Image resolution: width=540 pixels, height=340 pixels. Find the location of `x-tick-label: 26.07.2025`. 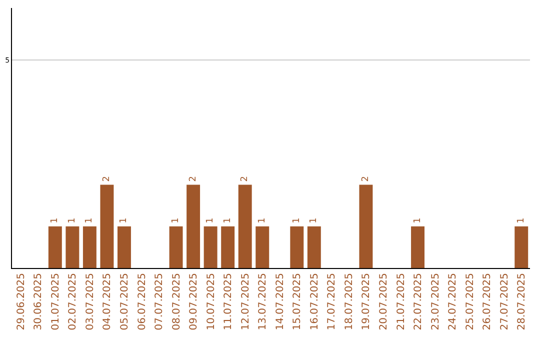

x-tick-label: 26.07.2025 is located at coordinates (488, 301).